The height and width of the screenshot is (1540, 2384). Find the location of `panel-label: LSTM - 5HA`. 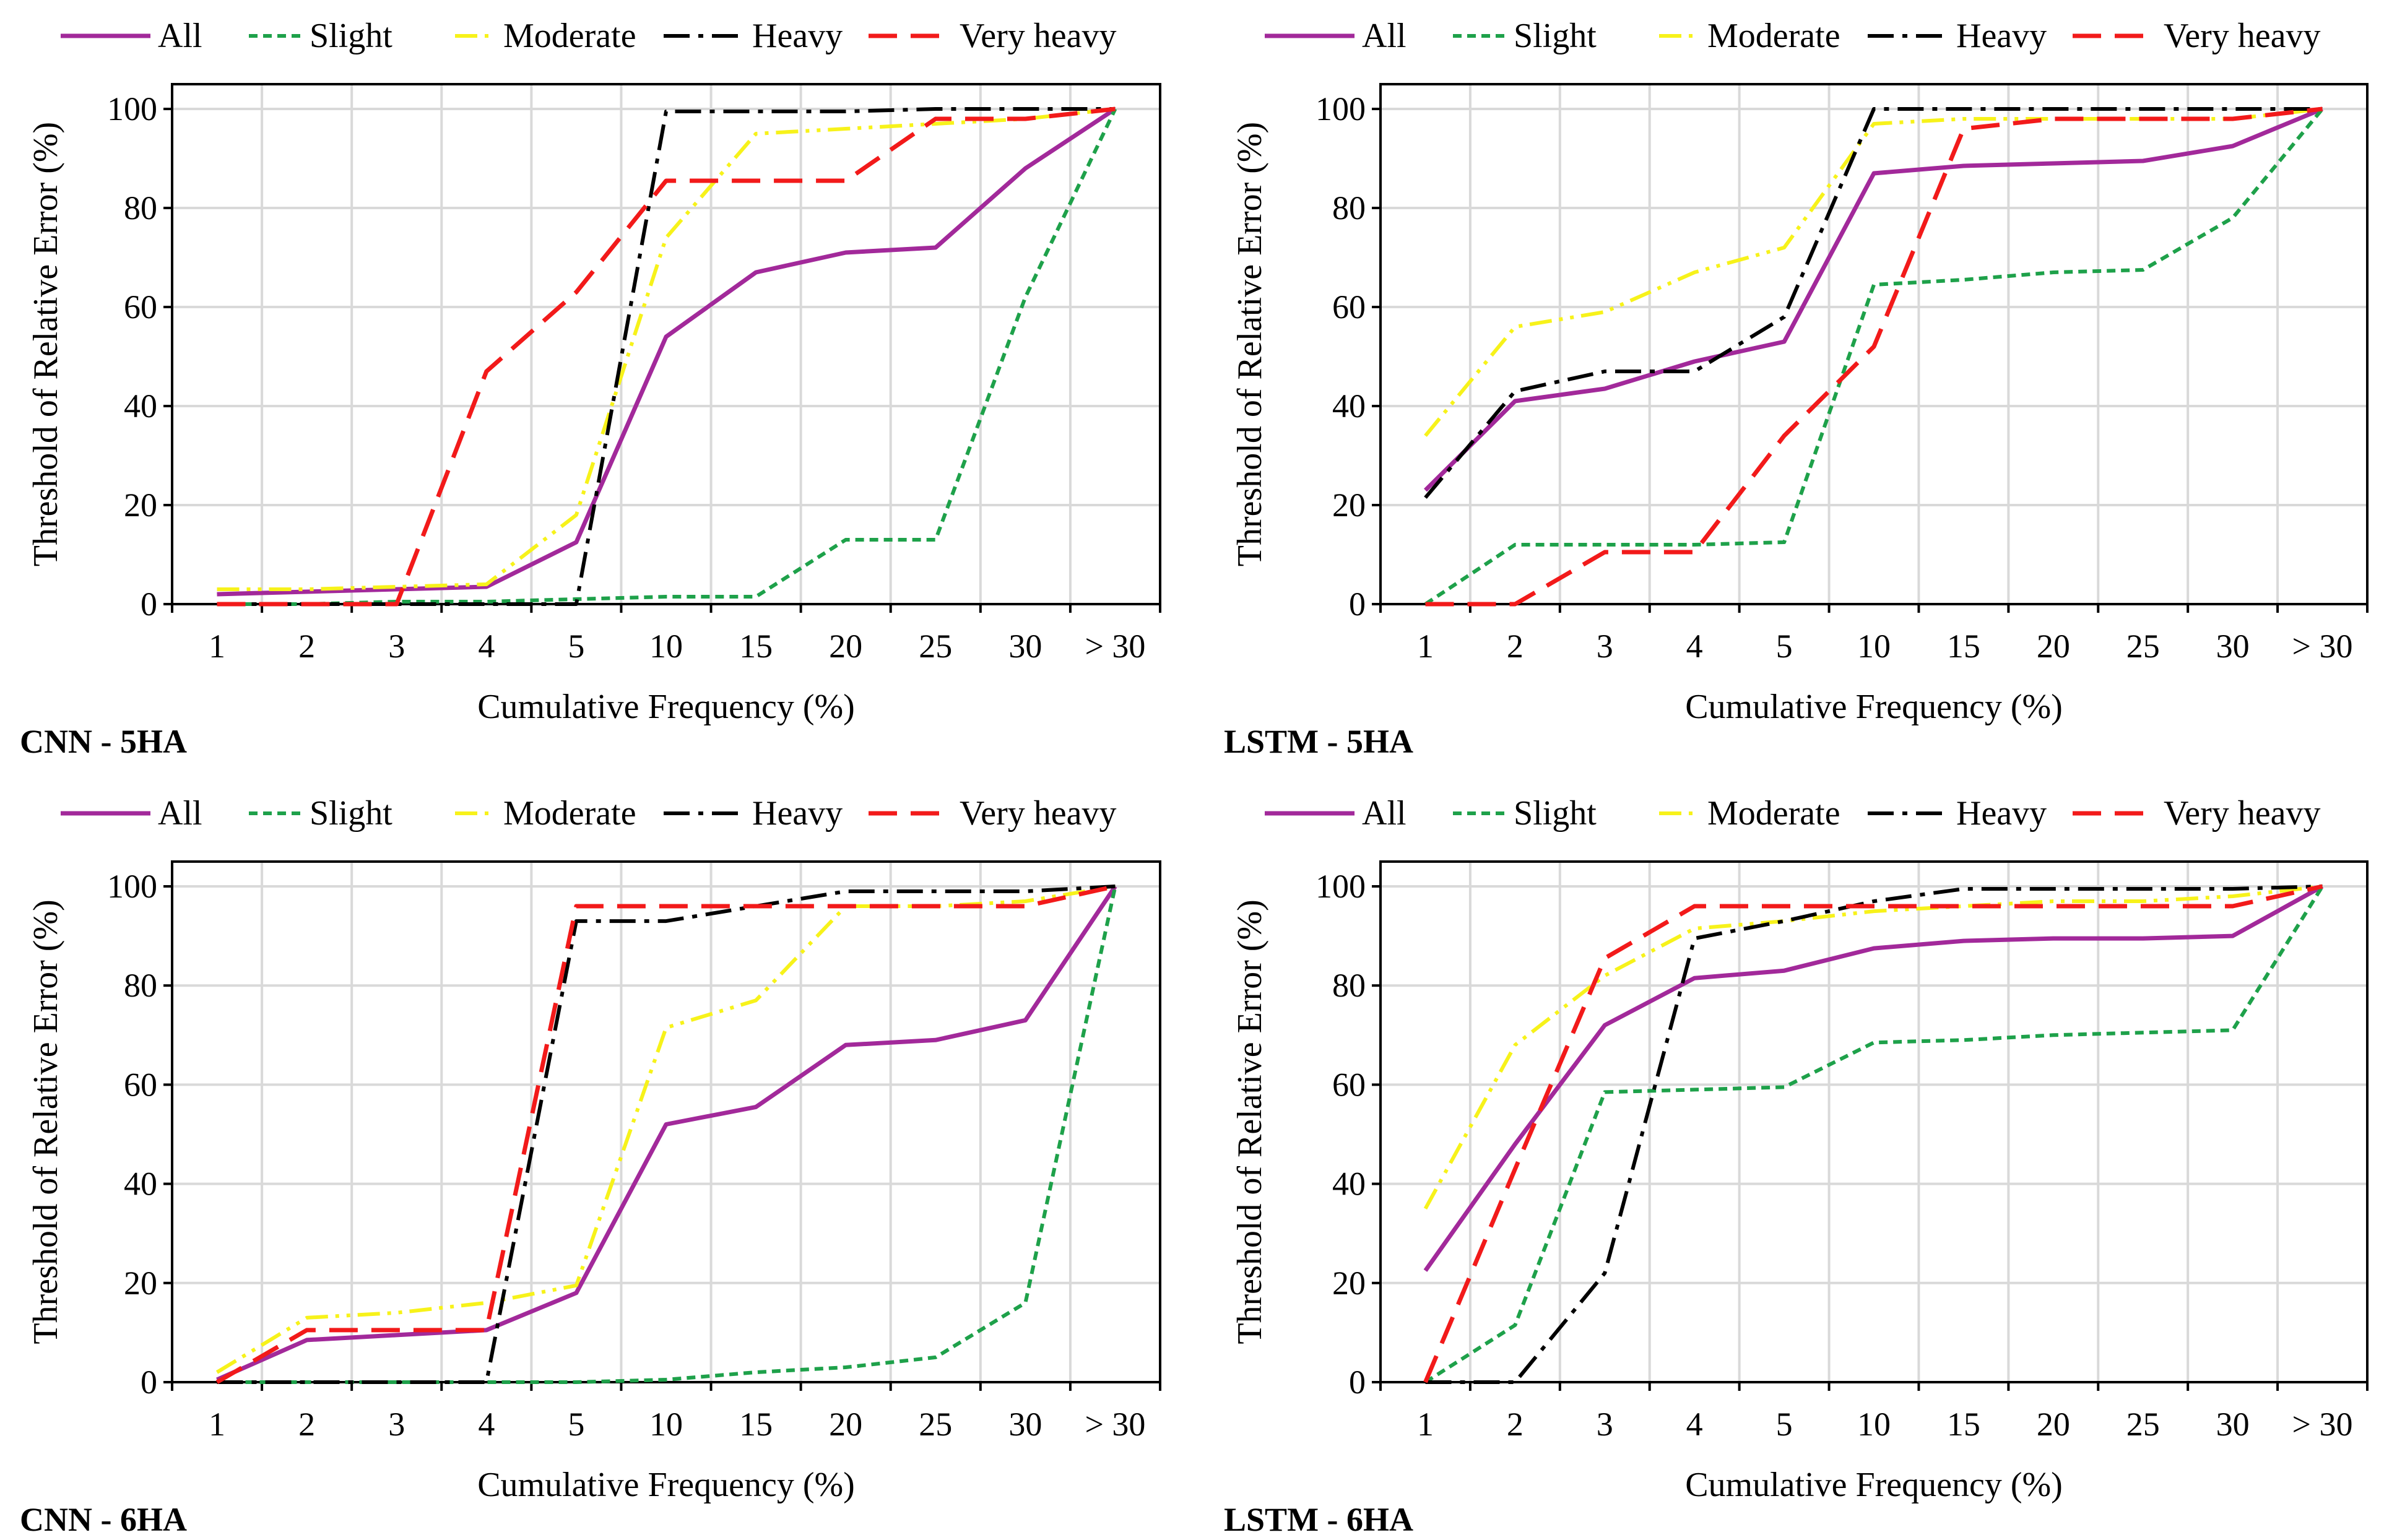

panel-label: LSTM - 5HA is located at coordinates (1318, 742).